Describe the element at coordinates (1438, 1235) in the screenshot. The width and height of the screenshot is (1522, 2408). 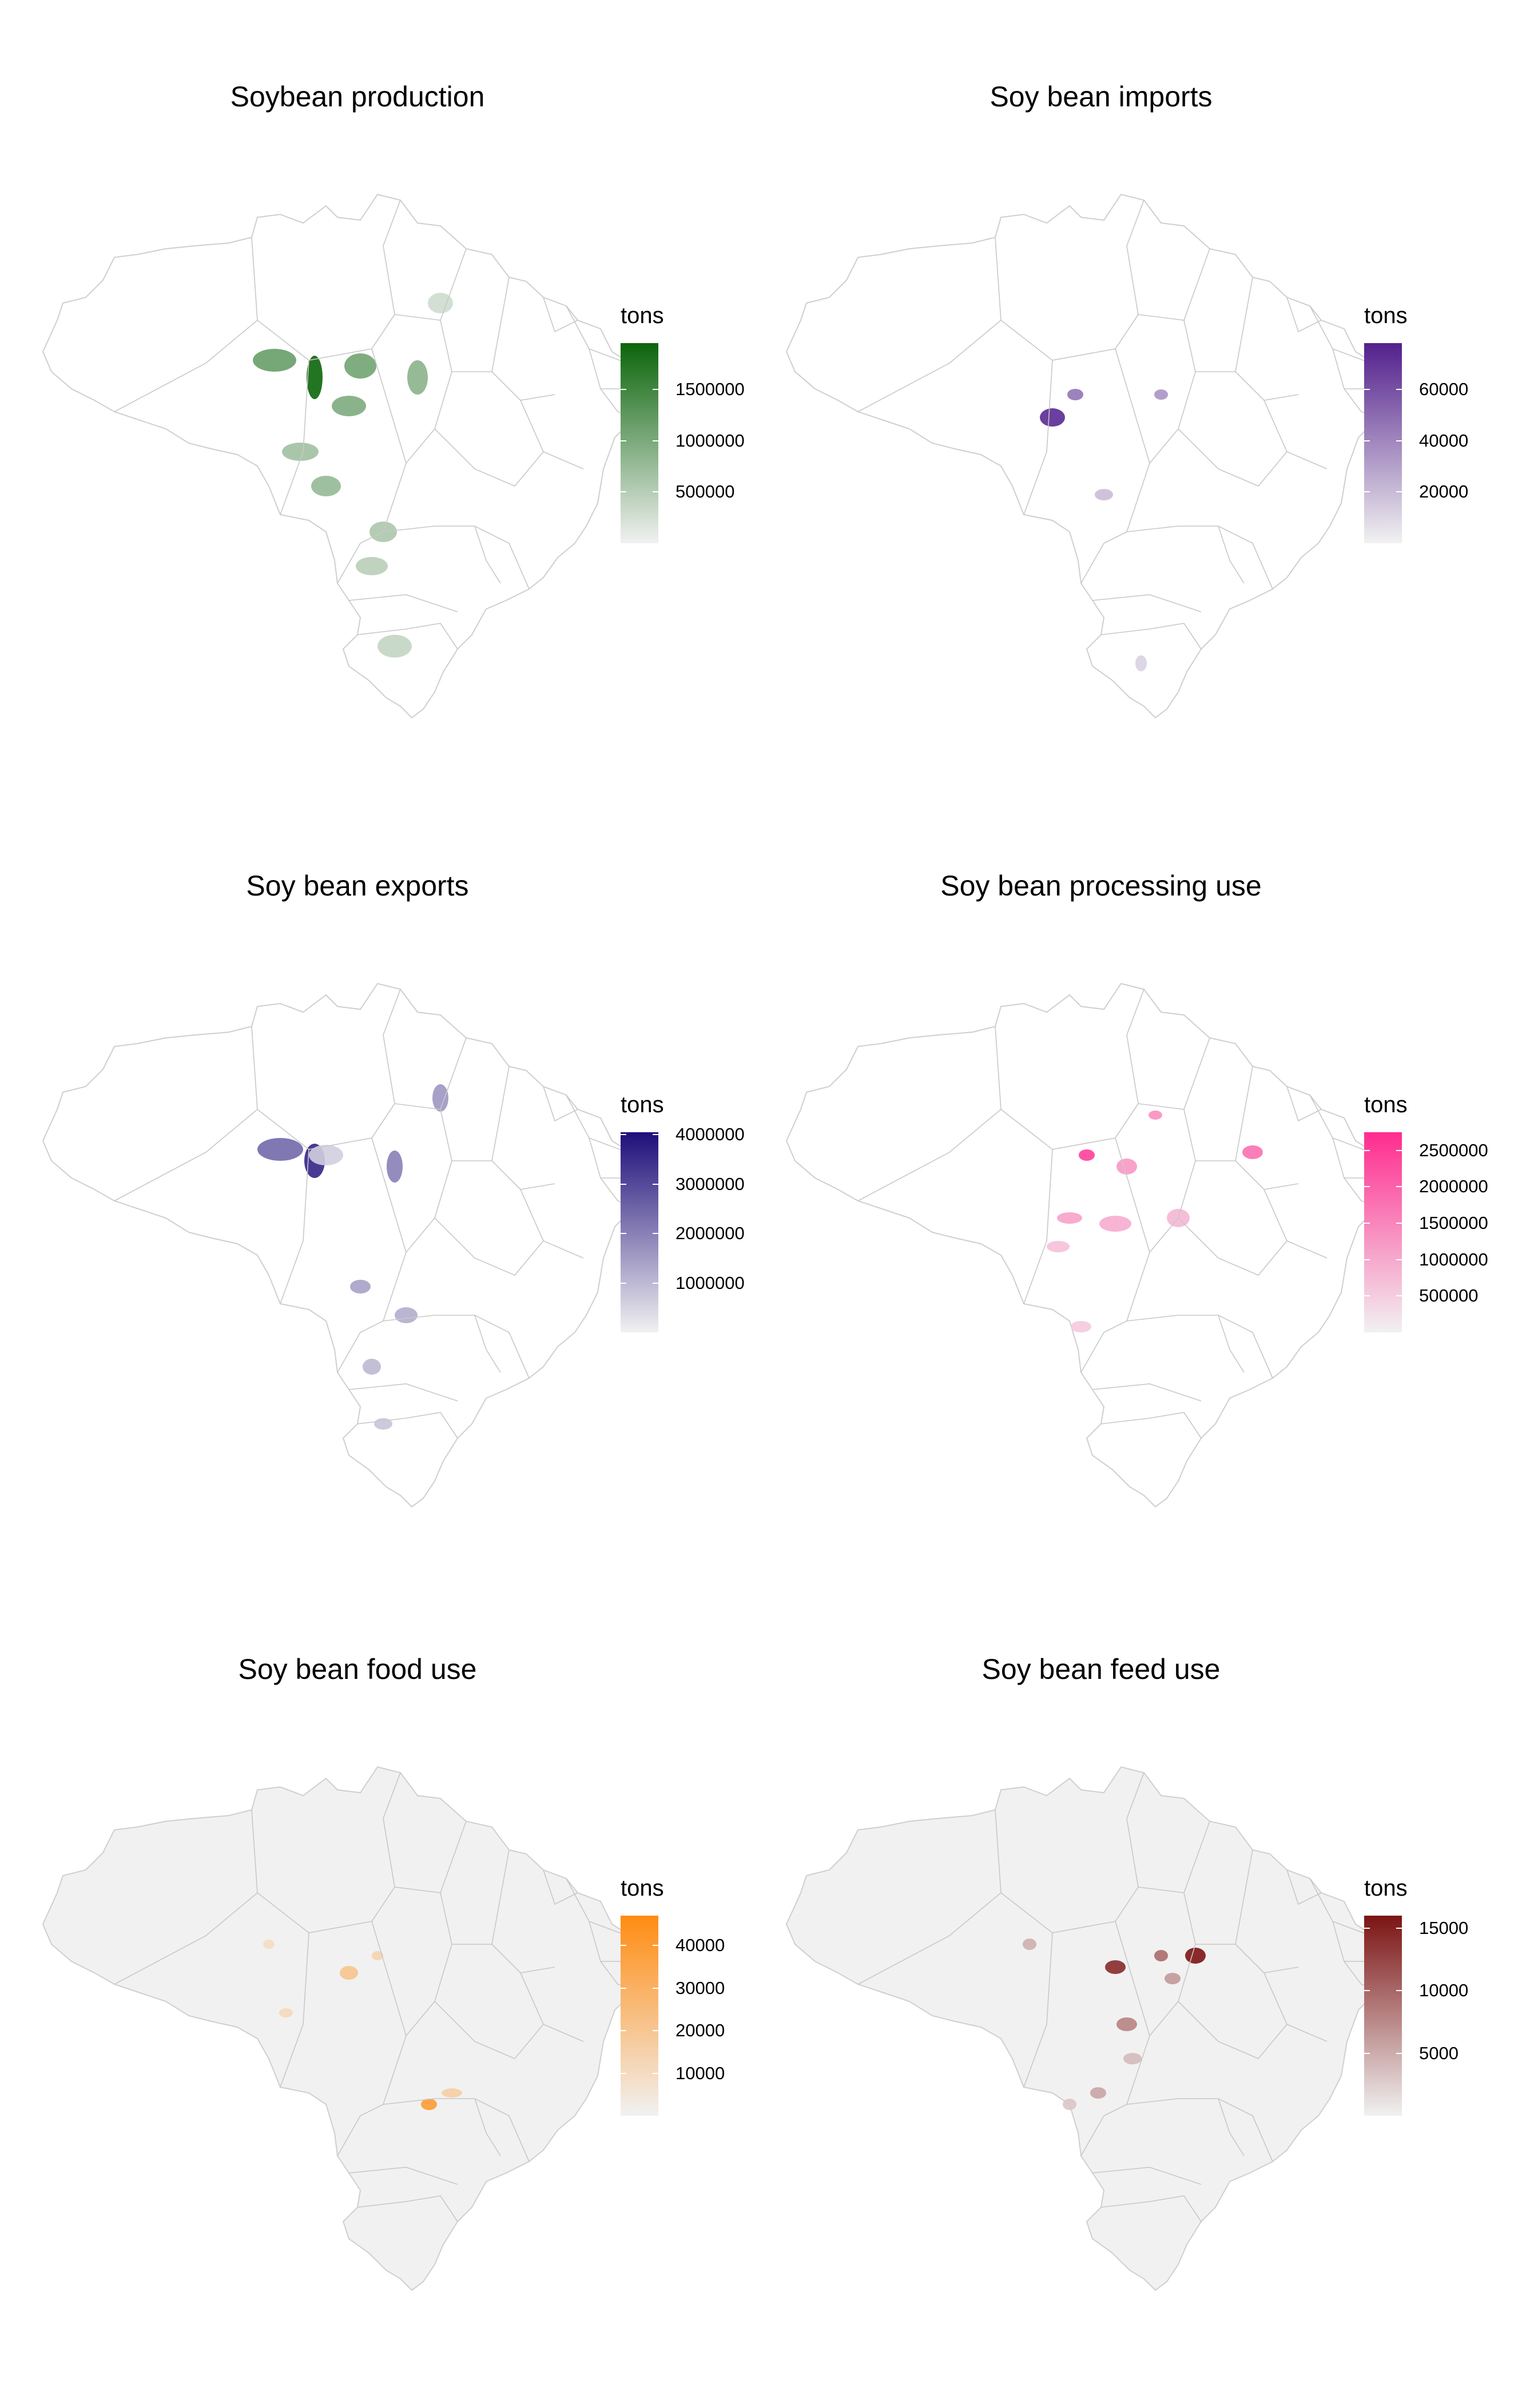
I see `legend: tons 2500000 2000000 1500000 1000000 500000` at that location.